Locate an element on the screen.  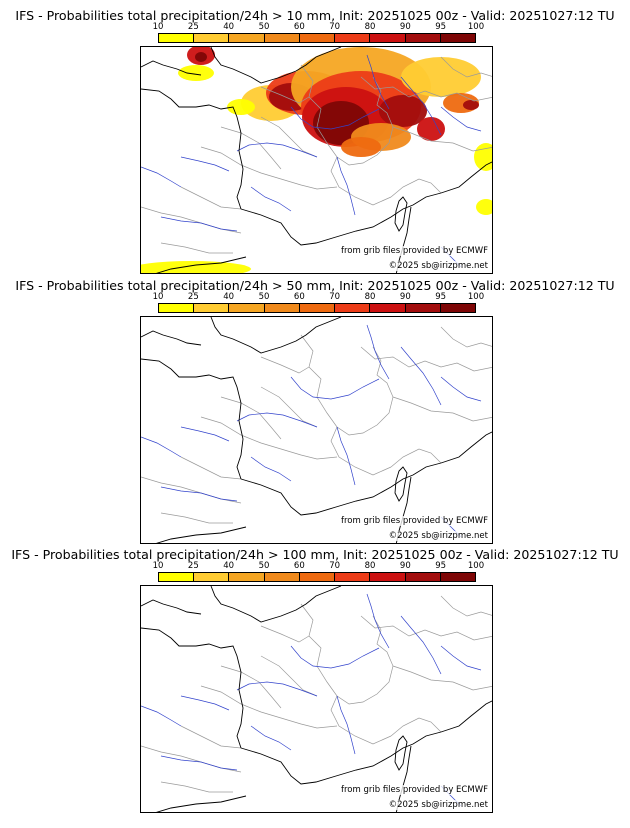
colorbar-tick-label: 90 is located at coordinates (405, 27).